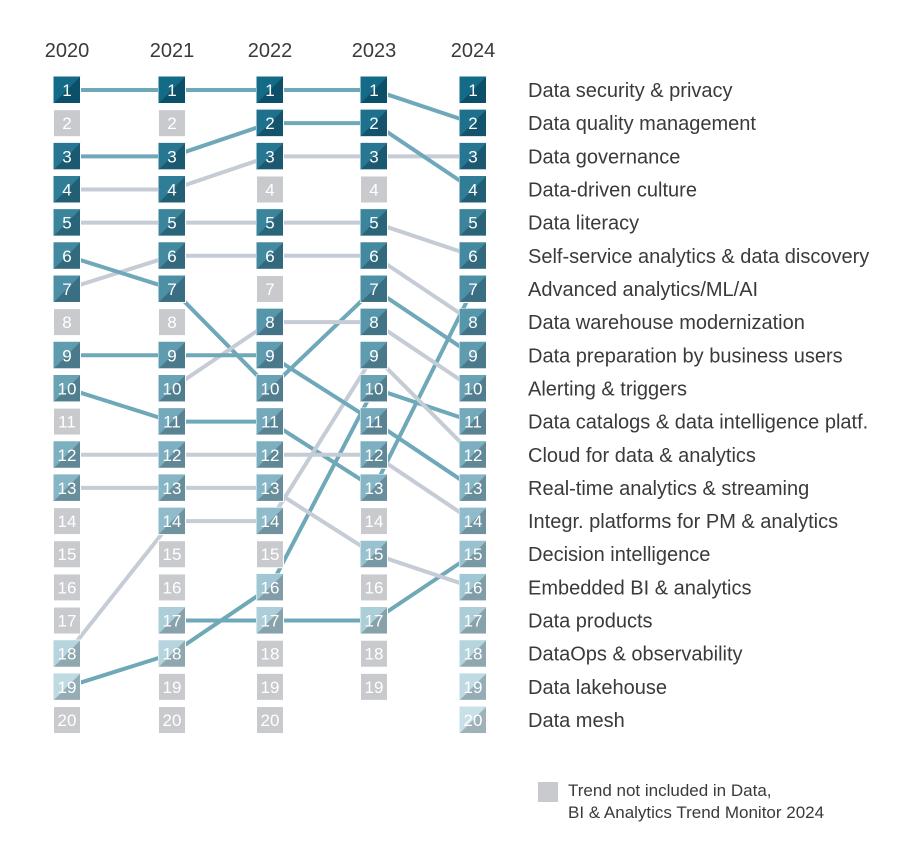 The image size is (918, 863). Describe the element at coordinates (172, 421) in the screenshot. I see `rank-box-2021-11: 11` at that location.